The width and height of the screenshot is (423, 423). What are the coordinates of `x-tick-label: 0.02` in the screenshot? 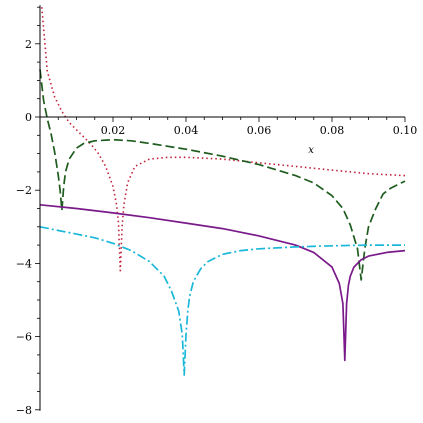 It's located at (113, 130).